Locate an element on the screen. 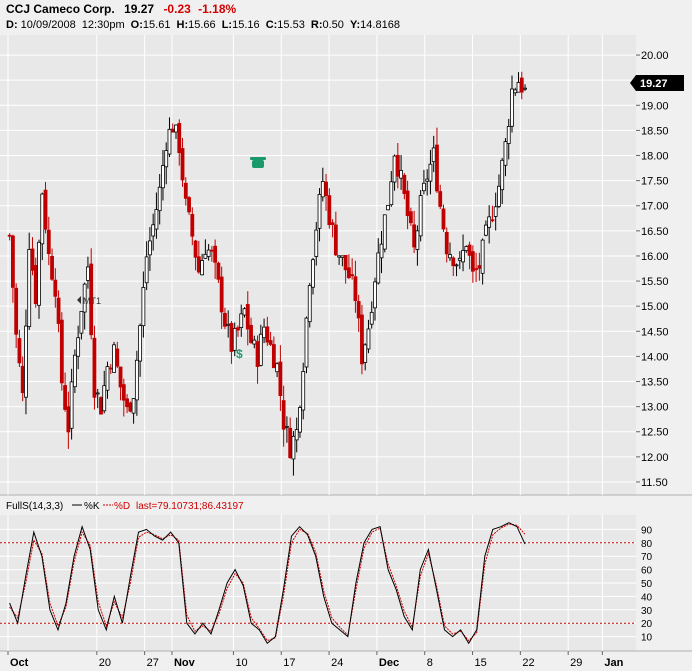 This screenshot has width=692, height=671. d-line is located at coordinates (267, 582).